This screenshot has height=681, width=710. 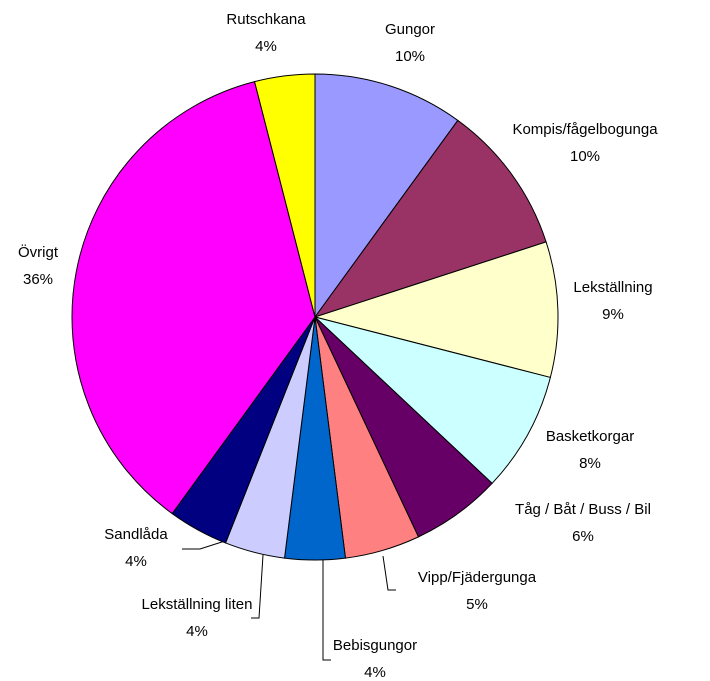 What do you see at coordinates (613, 314) in the screenshot?
I see `slice-value-label: 9%` at bounding box center [613, 314].